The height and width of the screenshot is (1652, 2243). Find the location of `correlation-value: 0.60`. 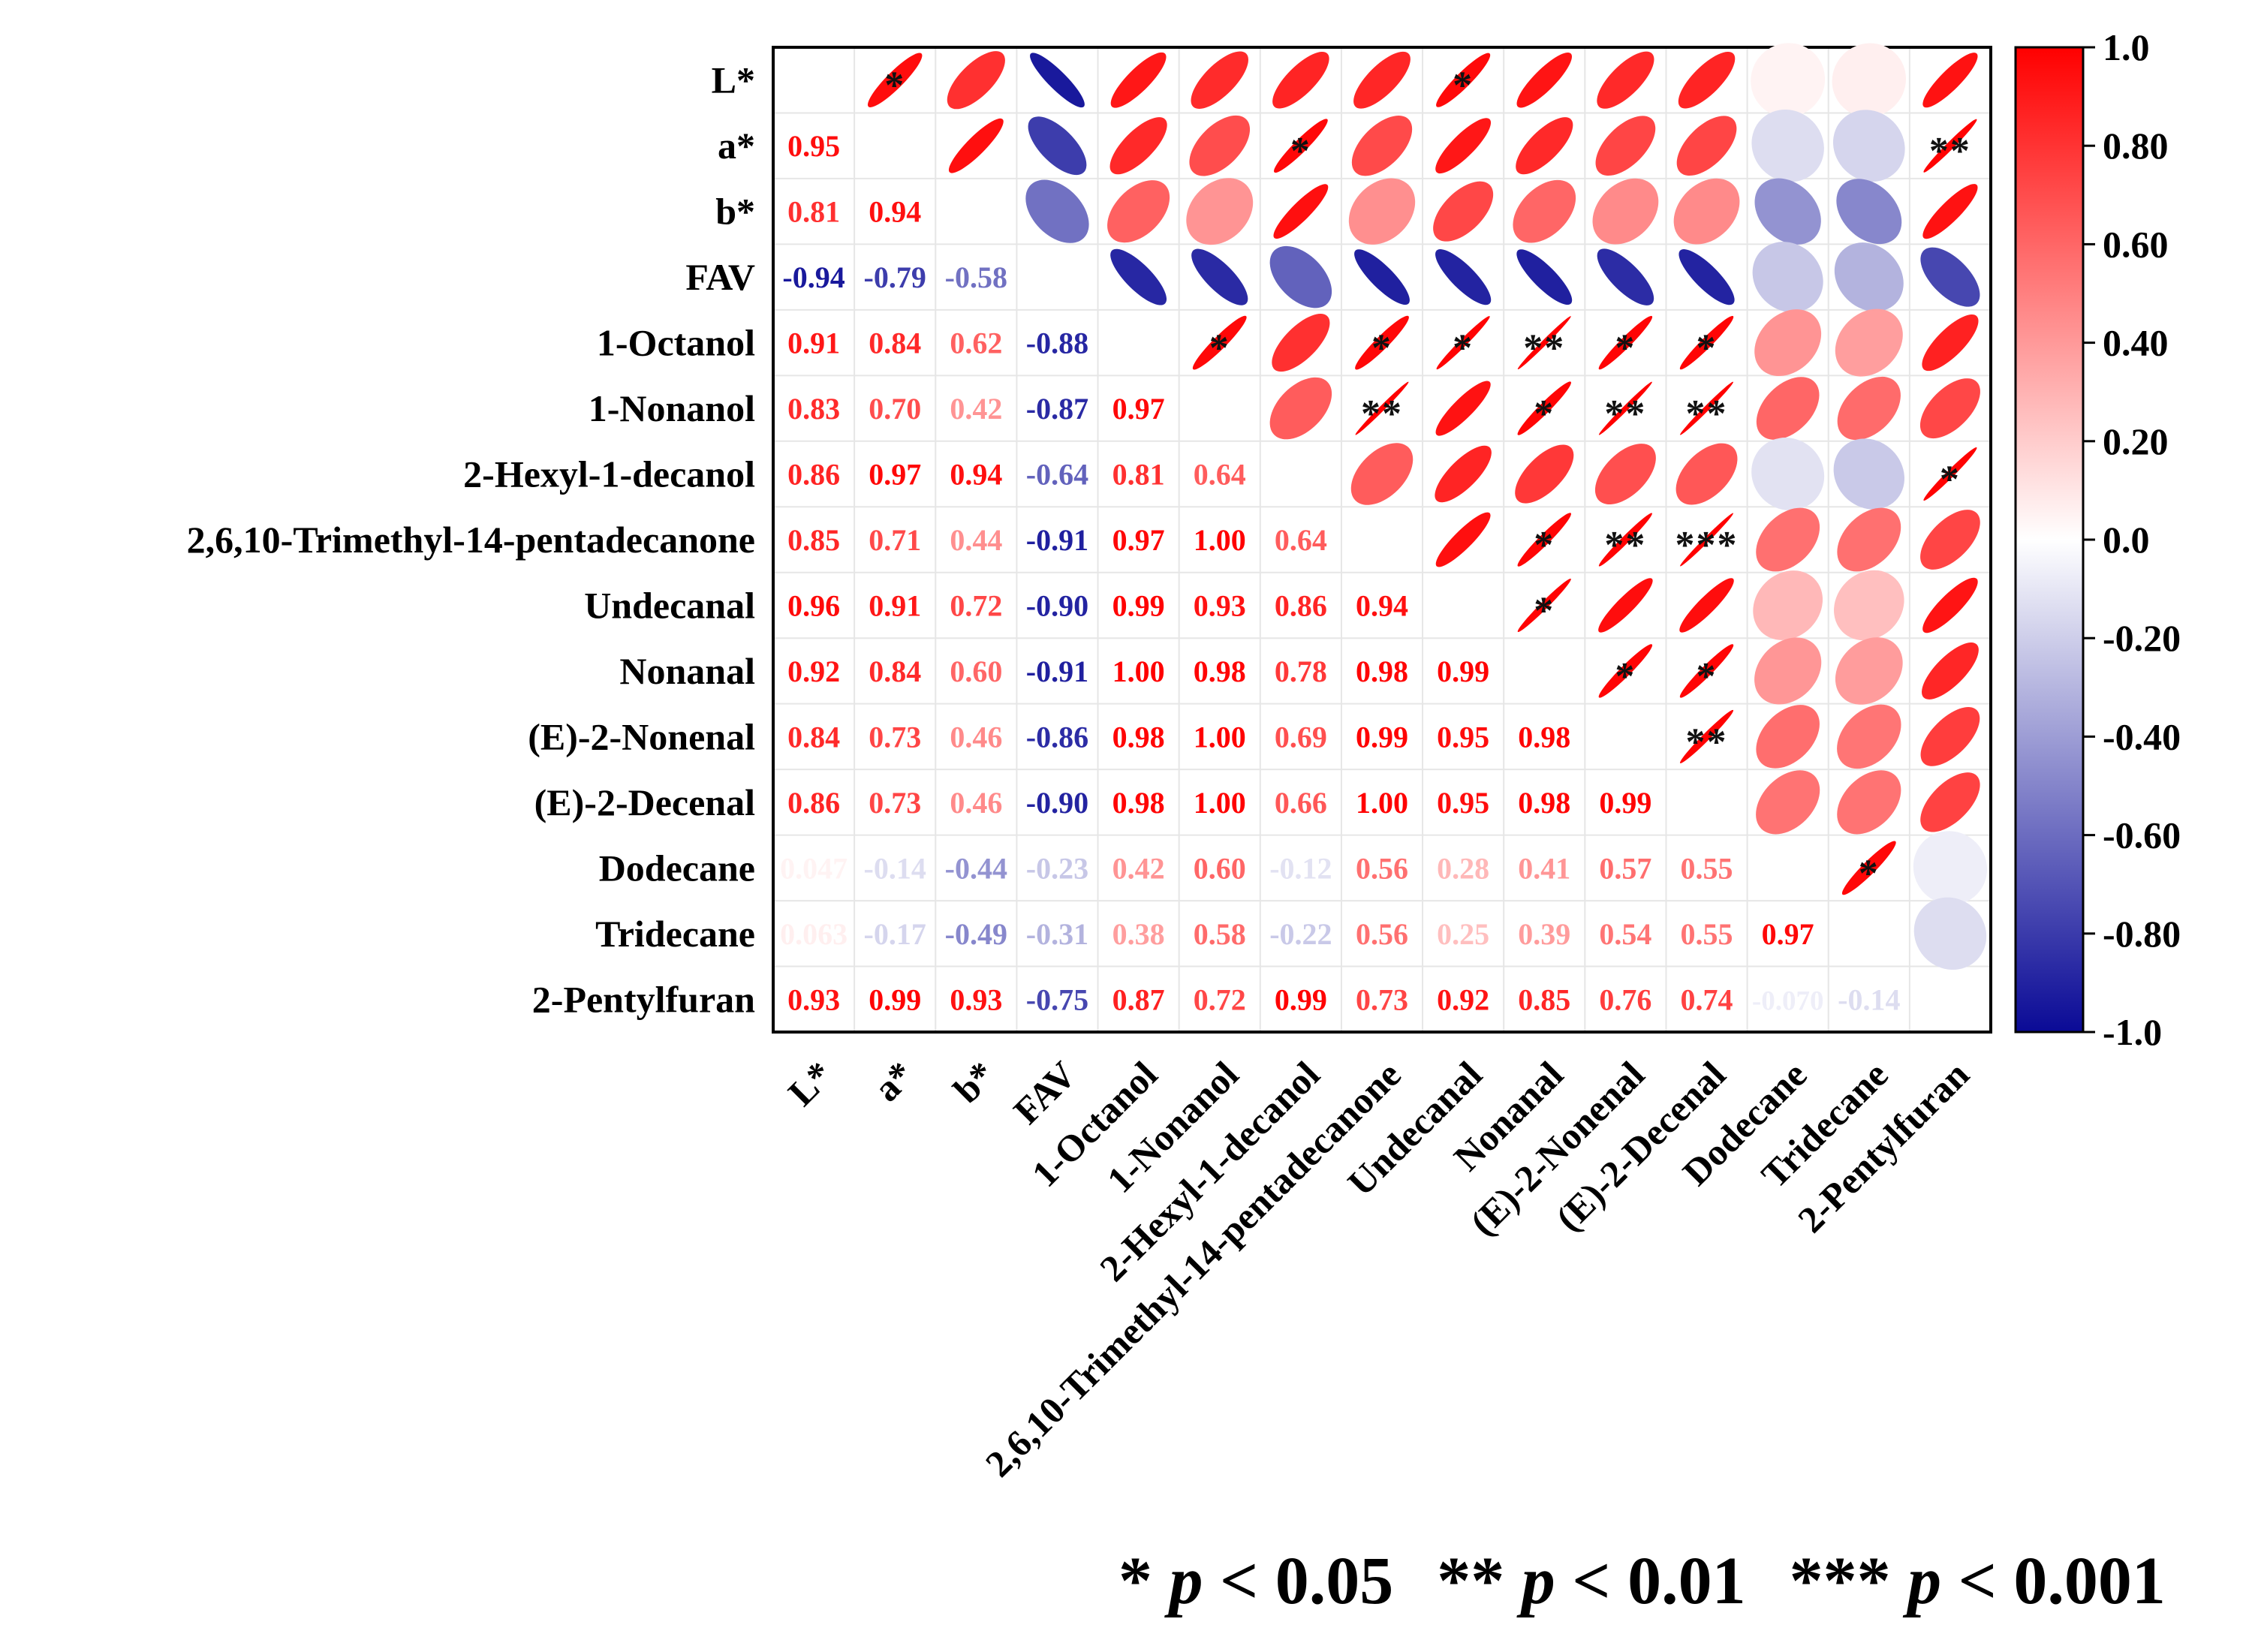

correlation-value: 0.60 is located at coordinates (1220, 868).